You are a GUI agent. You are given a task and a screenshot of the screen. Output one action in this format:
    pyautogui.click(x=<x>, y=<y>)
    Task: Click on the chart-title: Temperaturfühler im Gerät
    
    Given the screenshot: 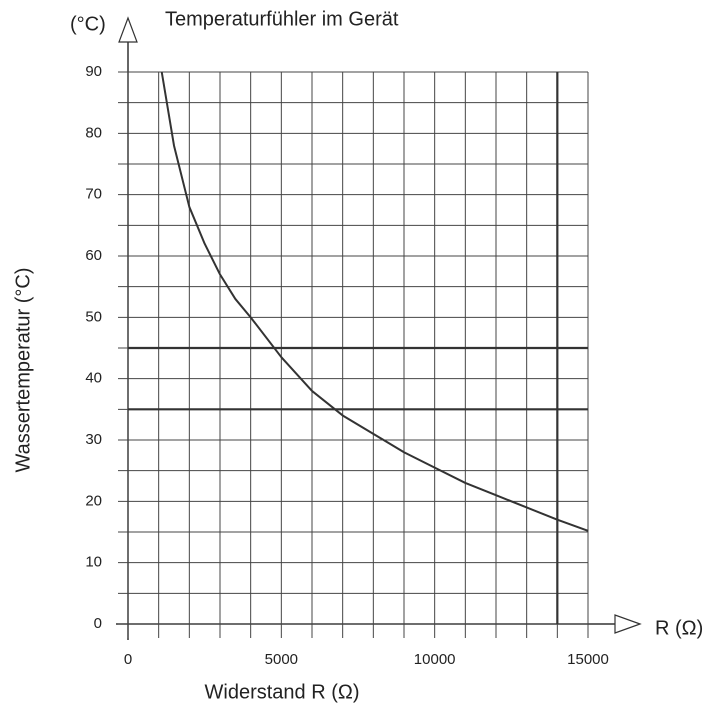 What is the action you would take?
    pyautogui.click(x=282, y=19)
    